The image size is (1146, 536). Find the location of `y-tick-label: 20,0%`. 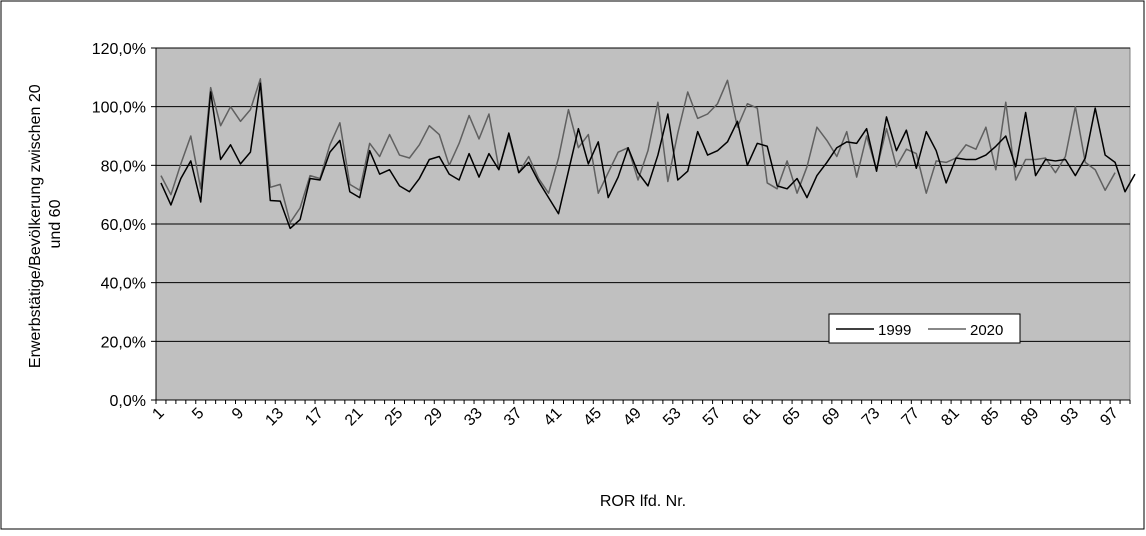

y-tick-label: 20,0% is located at coordinates (123, 342).